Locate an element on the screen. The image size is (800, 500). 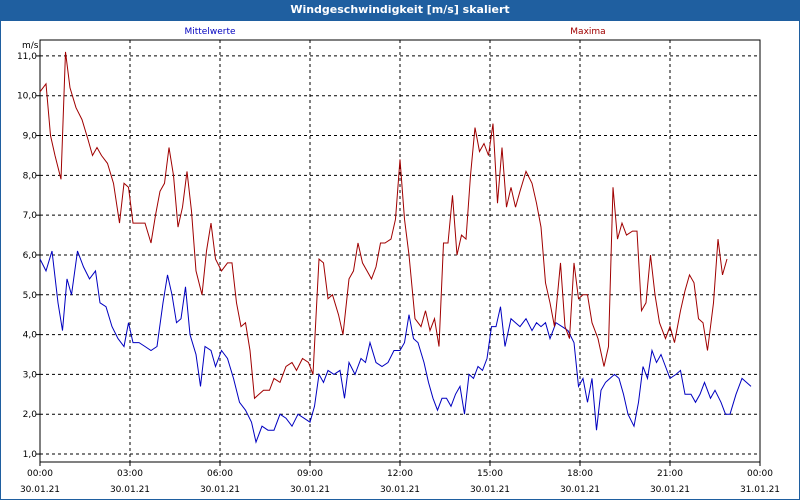
y-axis-label: m/s is located at coordinates (30, 46).